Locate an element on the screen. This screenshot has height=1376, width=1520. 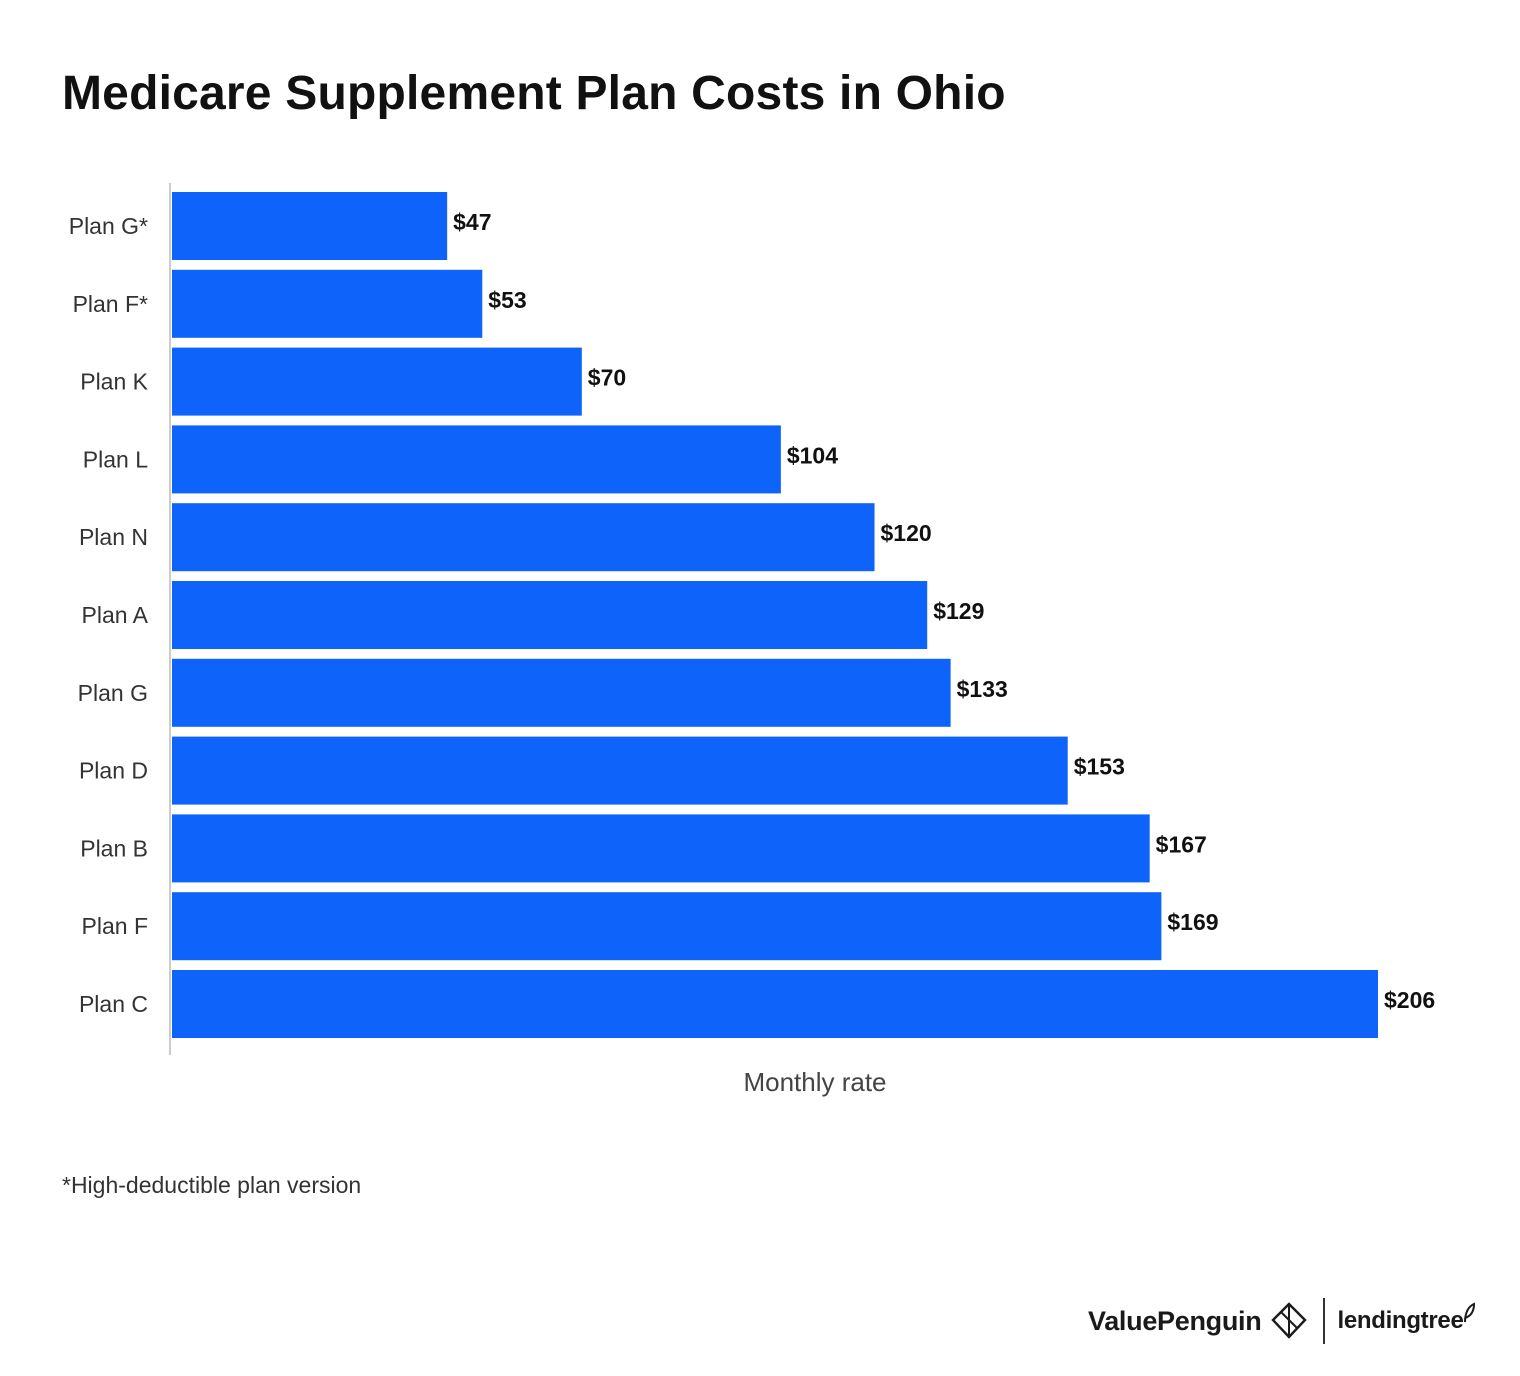
data-label: $133 is located at coordinates (982, 689).